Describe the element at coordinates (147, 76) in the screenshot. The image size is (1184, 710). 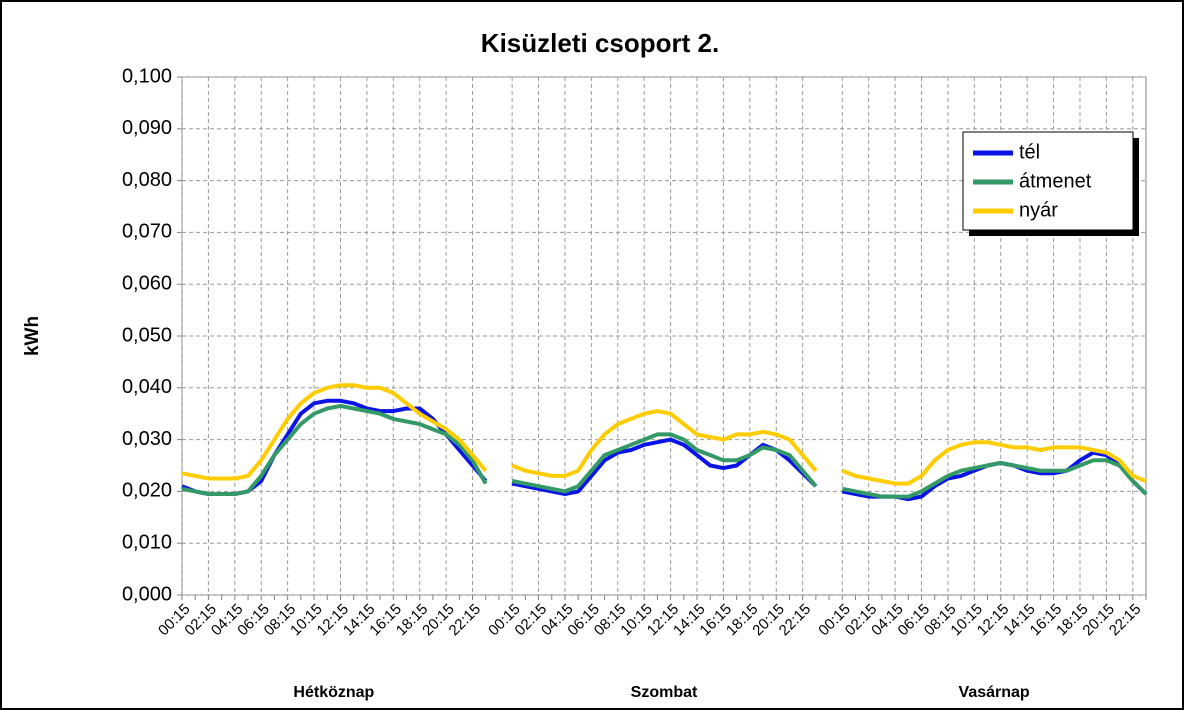
I see `y-tick-label: 0,100` at that location.